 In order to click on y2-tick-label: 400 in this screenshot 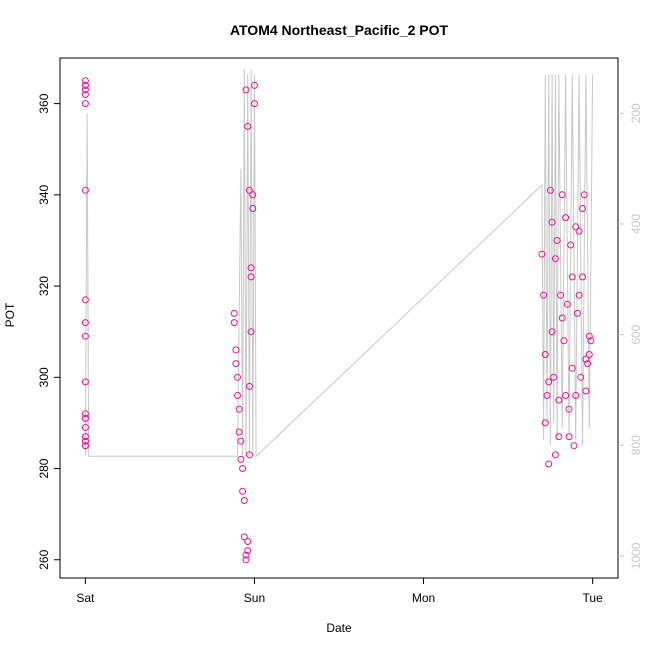, I will do `click(636, 224)`.